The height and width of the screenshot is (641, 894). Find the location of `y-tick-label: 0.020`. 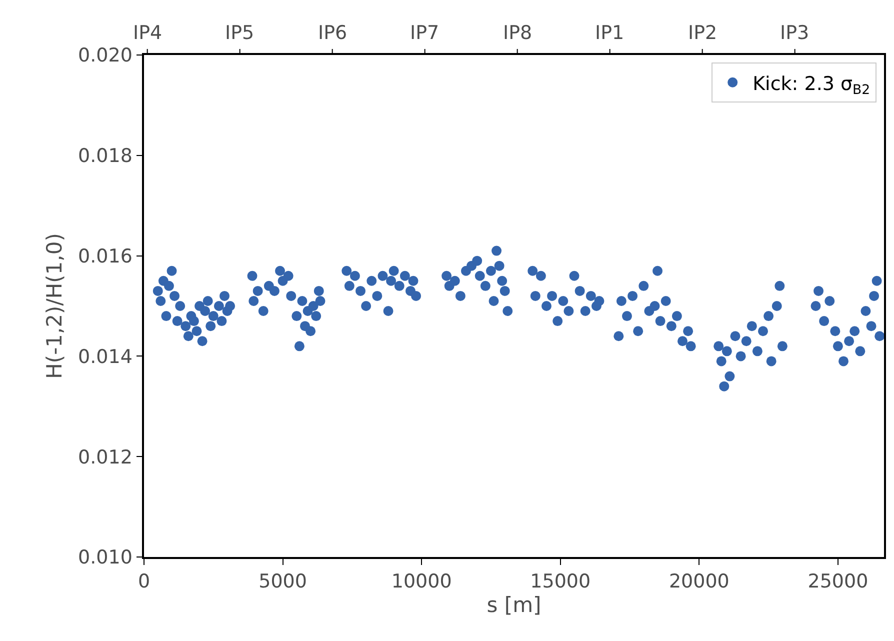

y-tick-label: 0.020 is located at coordinates (105, 55).